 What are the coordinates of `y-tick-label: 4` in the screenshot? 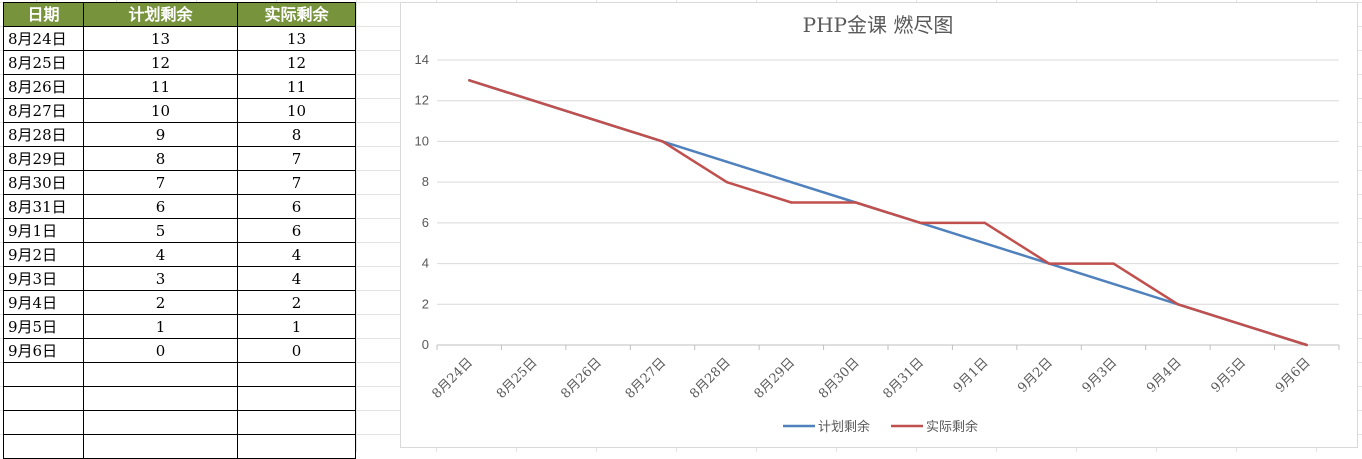 It's located at (425, 263).